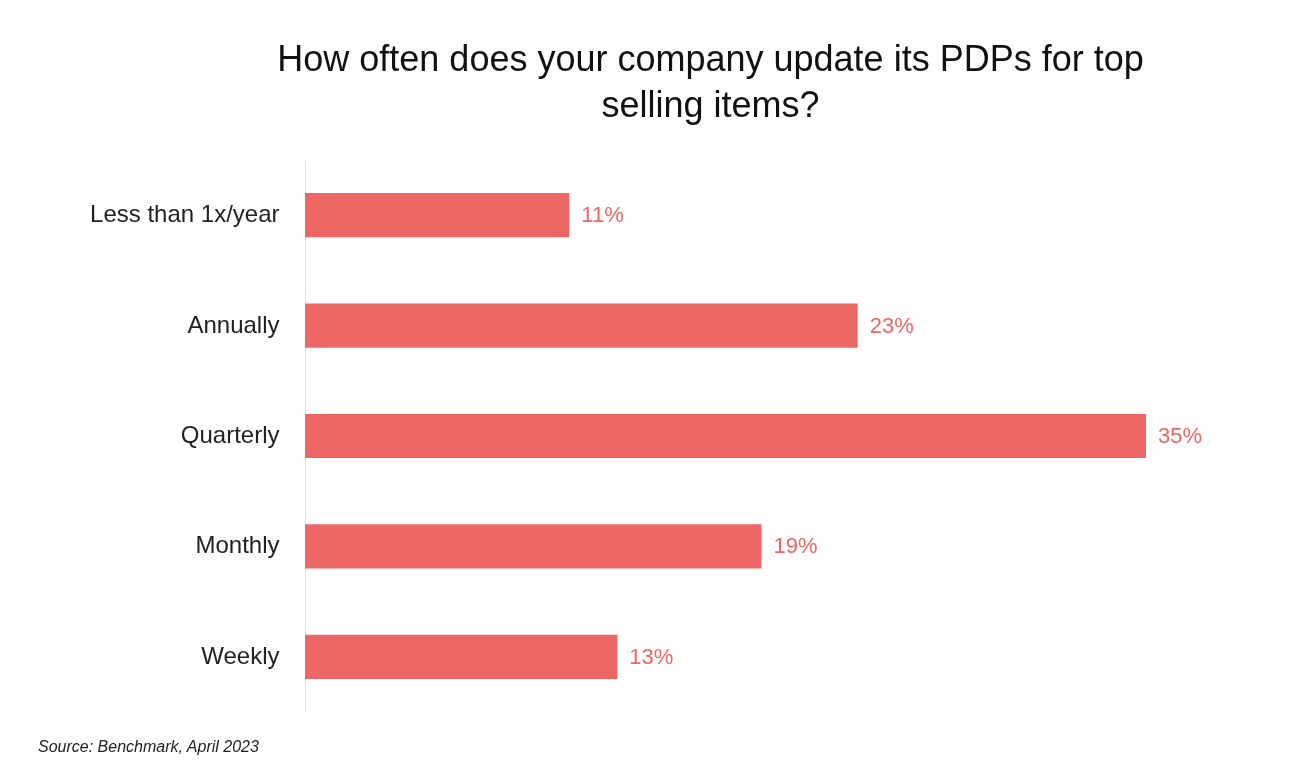 Image resolution: width=1305 pixels, height=782 pixels. What do you see at coordinates (795, 546) in the screenshot?
I see `data-label: 19%` at bounding box center [795, 546].